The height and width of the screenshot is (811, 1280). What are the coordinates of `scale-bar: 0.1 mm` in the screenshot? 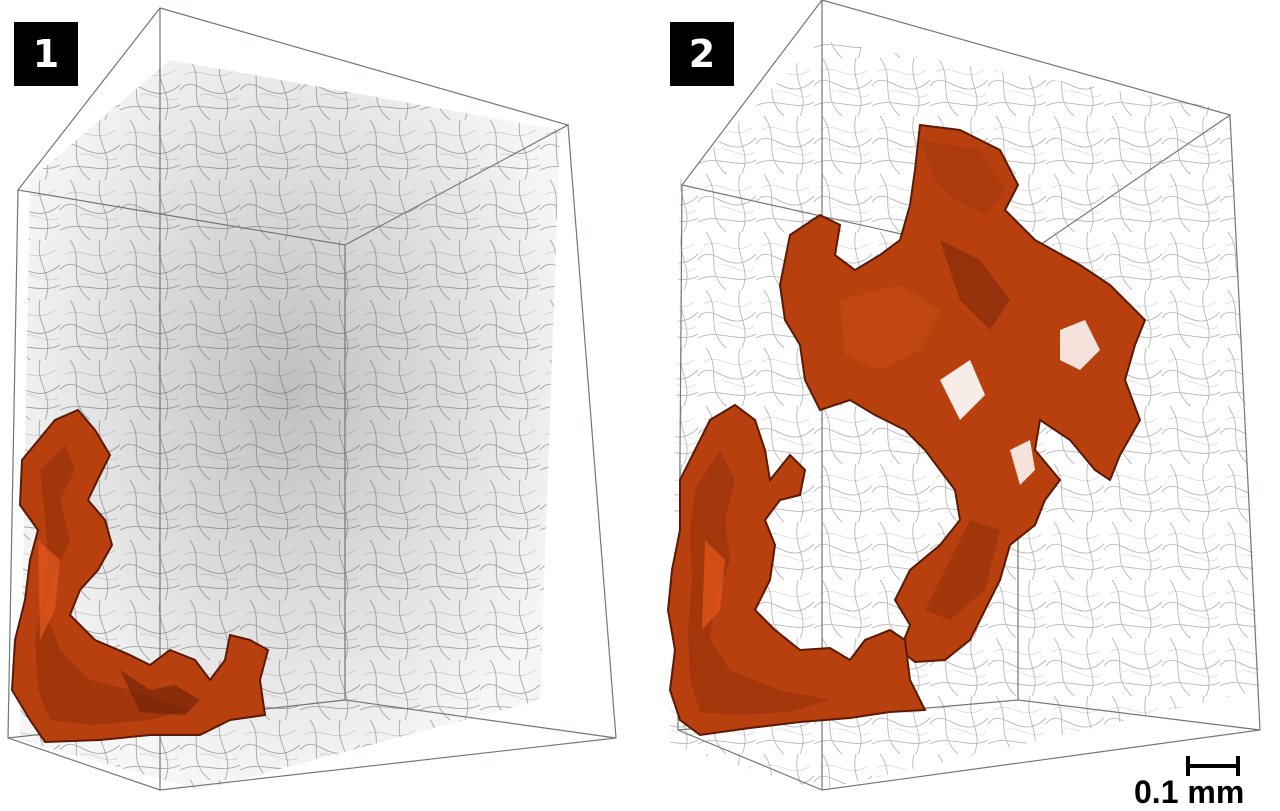 It's located at (1198, 779).